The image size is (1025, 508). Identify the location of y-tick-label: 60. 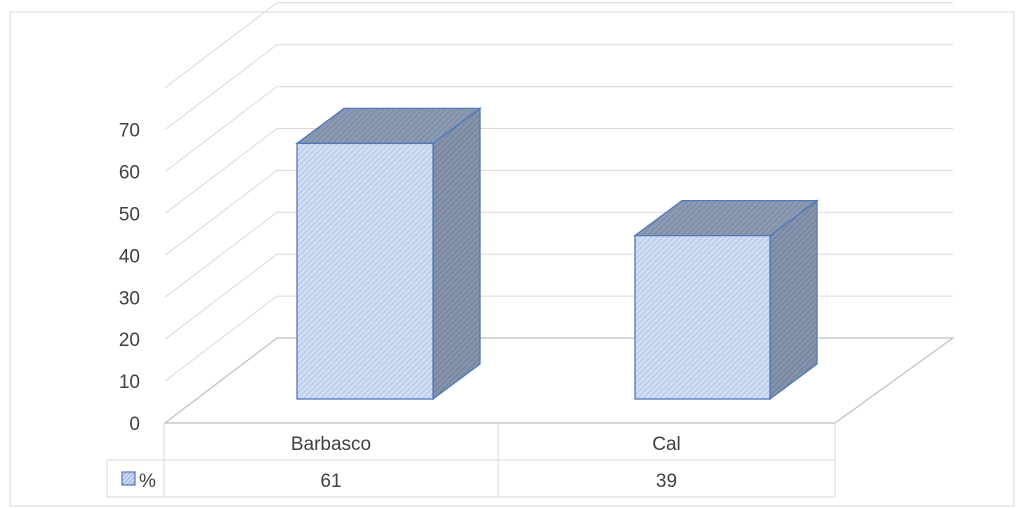
(129, 173).